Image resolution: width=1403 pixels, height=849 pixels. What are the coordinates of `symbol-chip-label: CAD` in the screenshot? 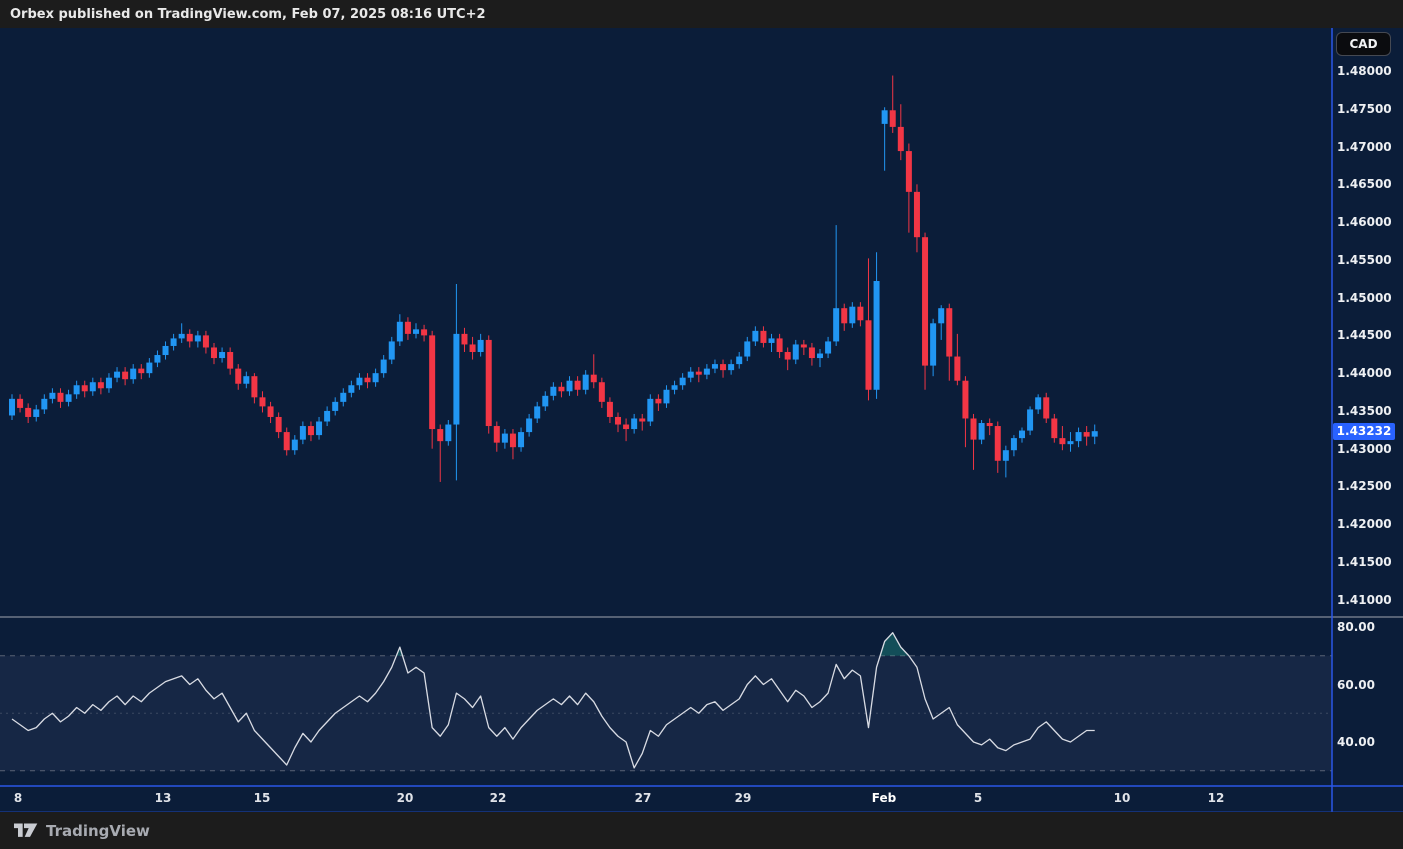 It's located at (1363, 44).